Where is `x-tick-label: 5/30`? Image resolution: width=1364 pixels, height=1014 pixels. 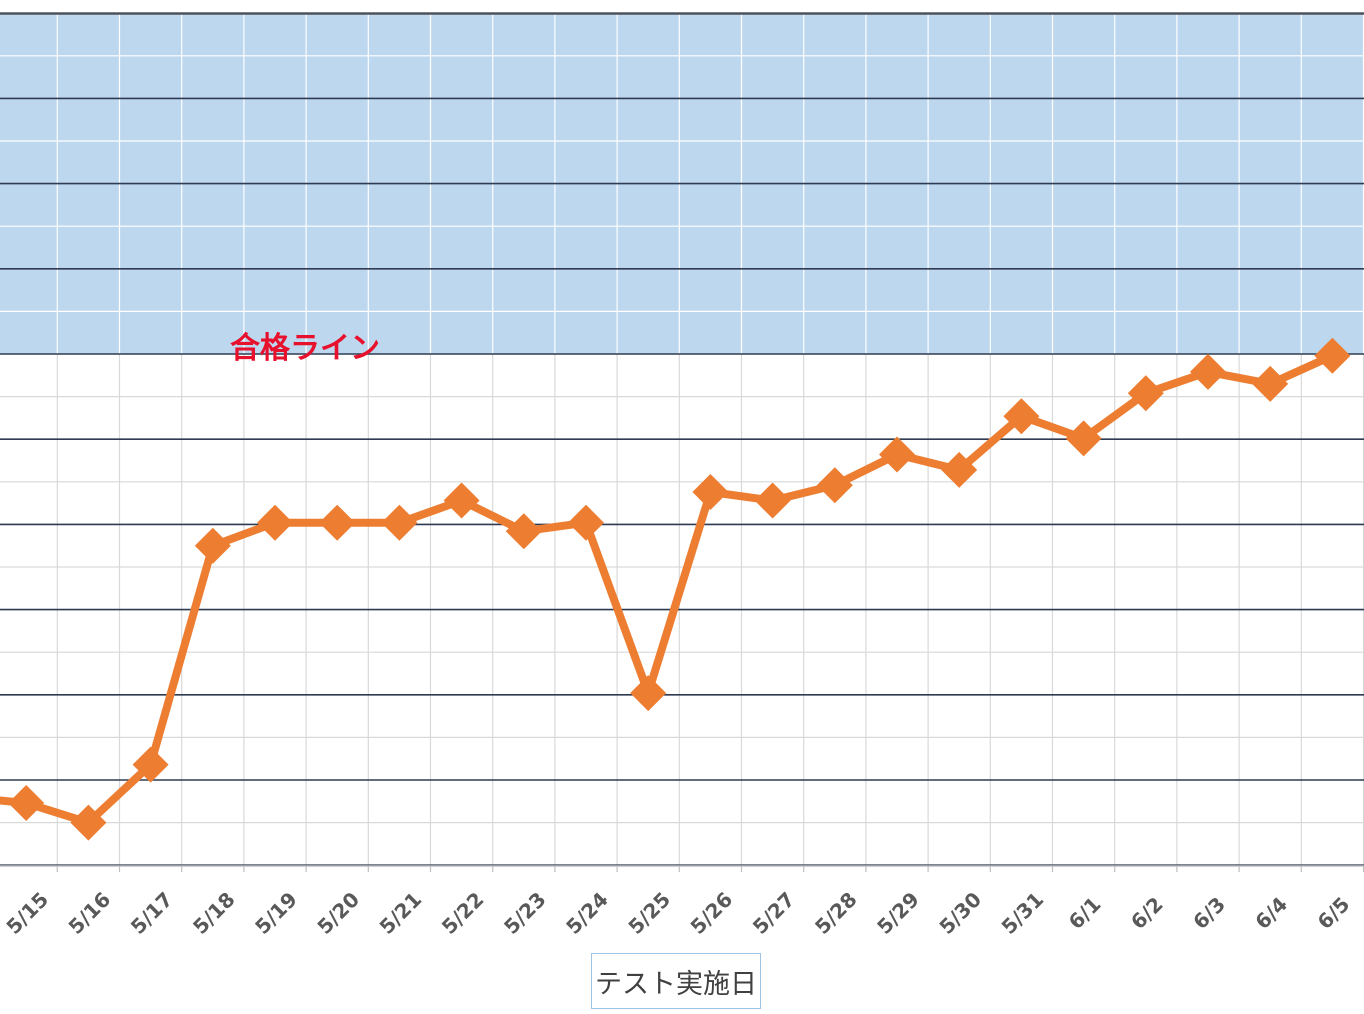
x-tick-label: 5/30 is located at coordinates (960, 913).